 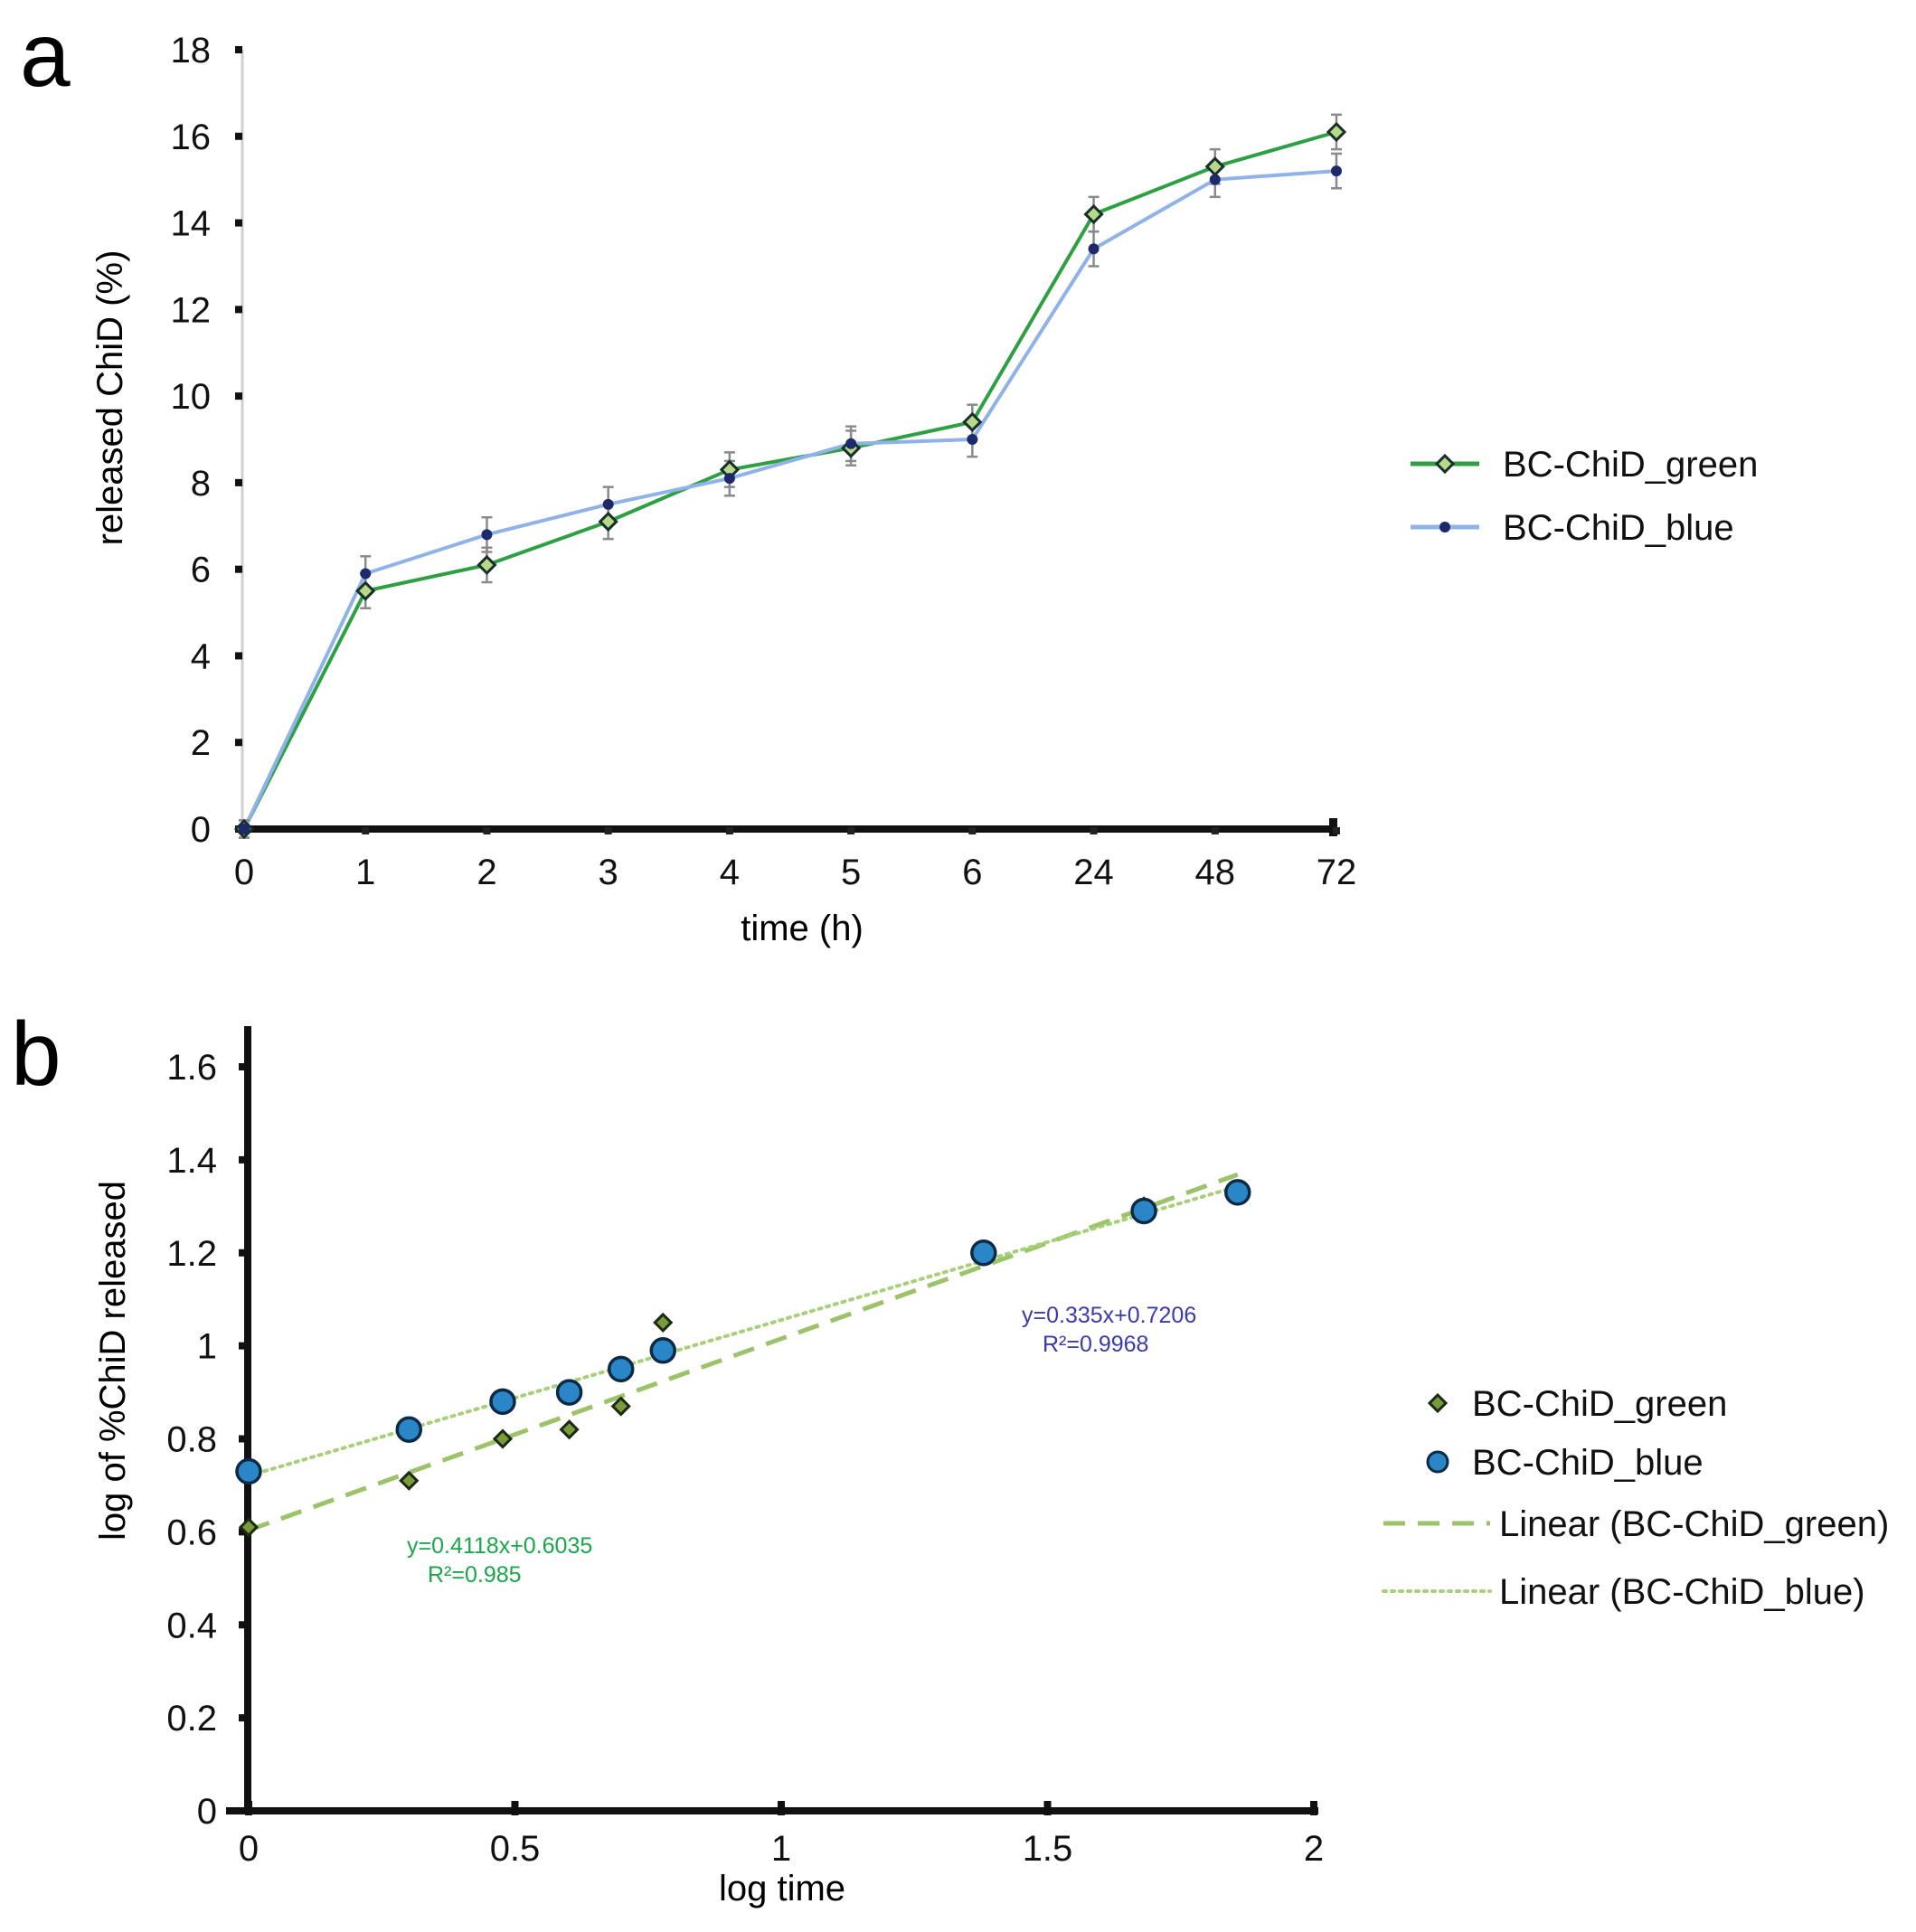 I want to click on panel-a-xtick-label: 2, so click(x=487, y=872).